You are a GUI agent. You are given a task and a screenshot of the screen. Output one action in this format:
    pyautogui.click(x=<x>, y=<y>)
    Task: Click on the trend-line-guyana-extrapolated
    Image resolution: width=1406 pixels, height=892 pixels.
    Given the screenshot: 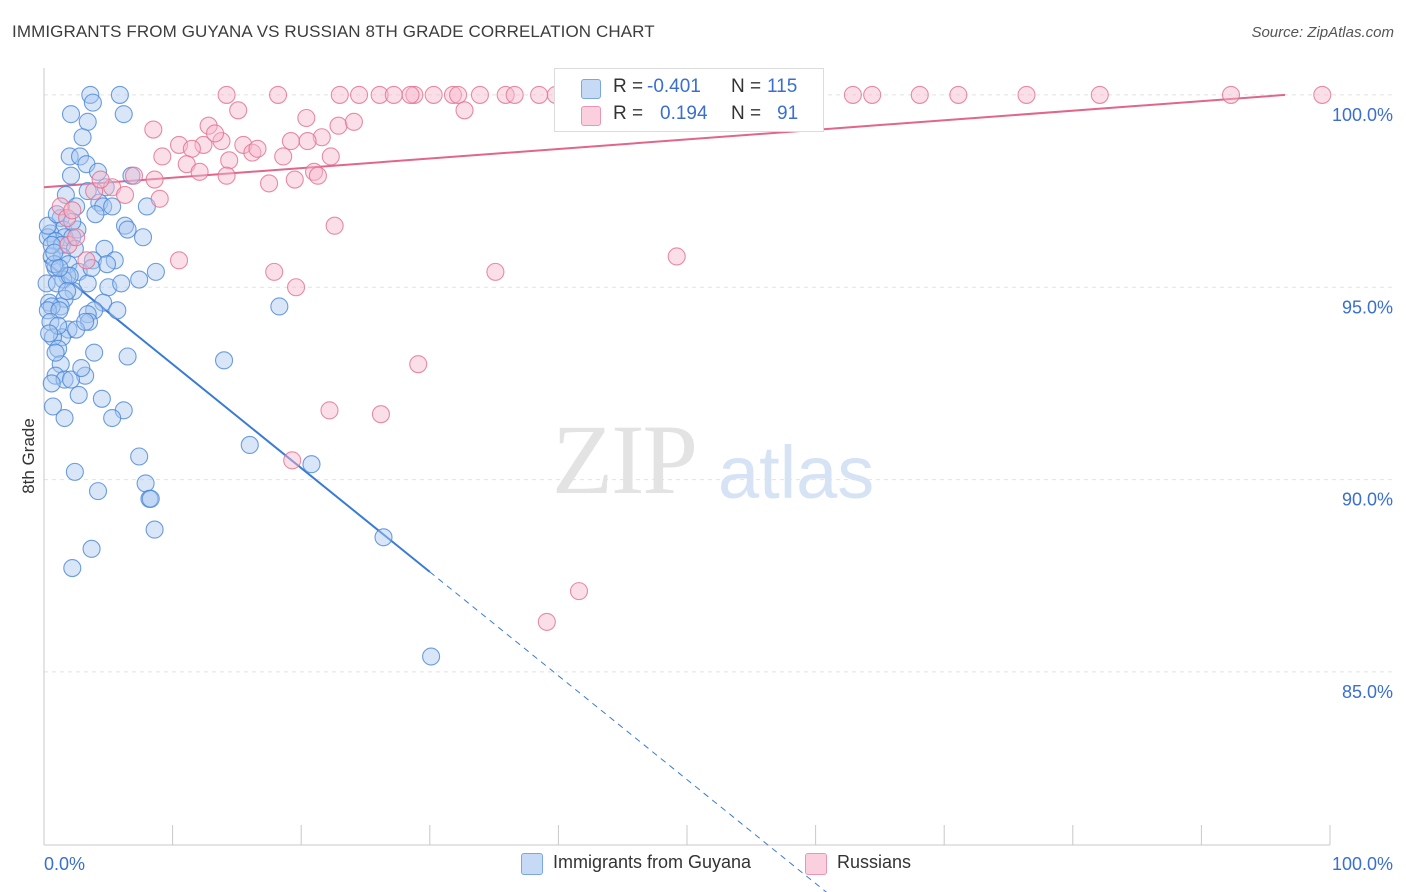 What is the action you would take?
    pyautogui.click(x=628, y=731)
    